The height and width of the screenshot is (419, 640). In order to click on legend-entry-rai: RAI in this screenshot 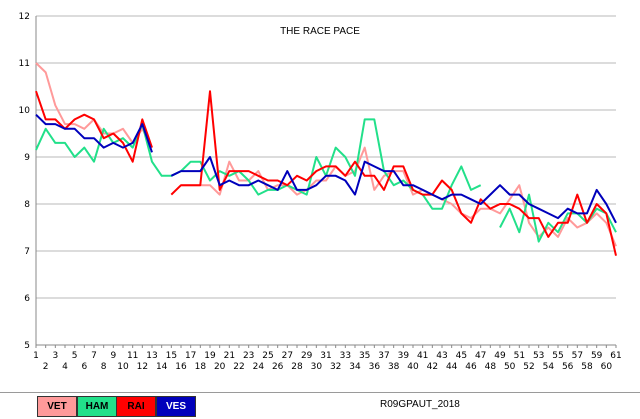, I will do `click(136, 406)`.